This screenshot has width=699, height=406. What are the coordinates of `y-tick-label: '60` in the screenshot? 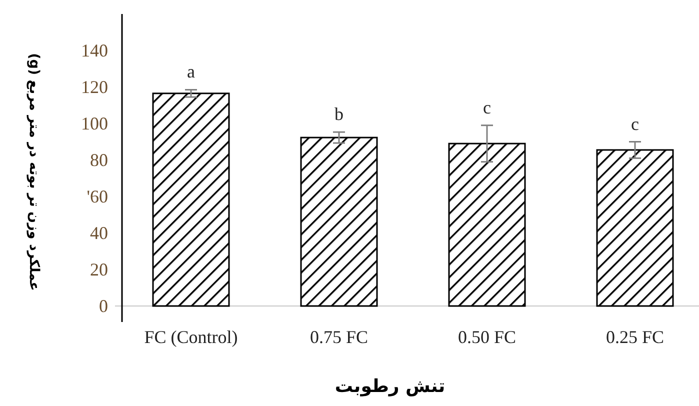 It's located at (97, 196).